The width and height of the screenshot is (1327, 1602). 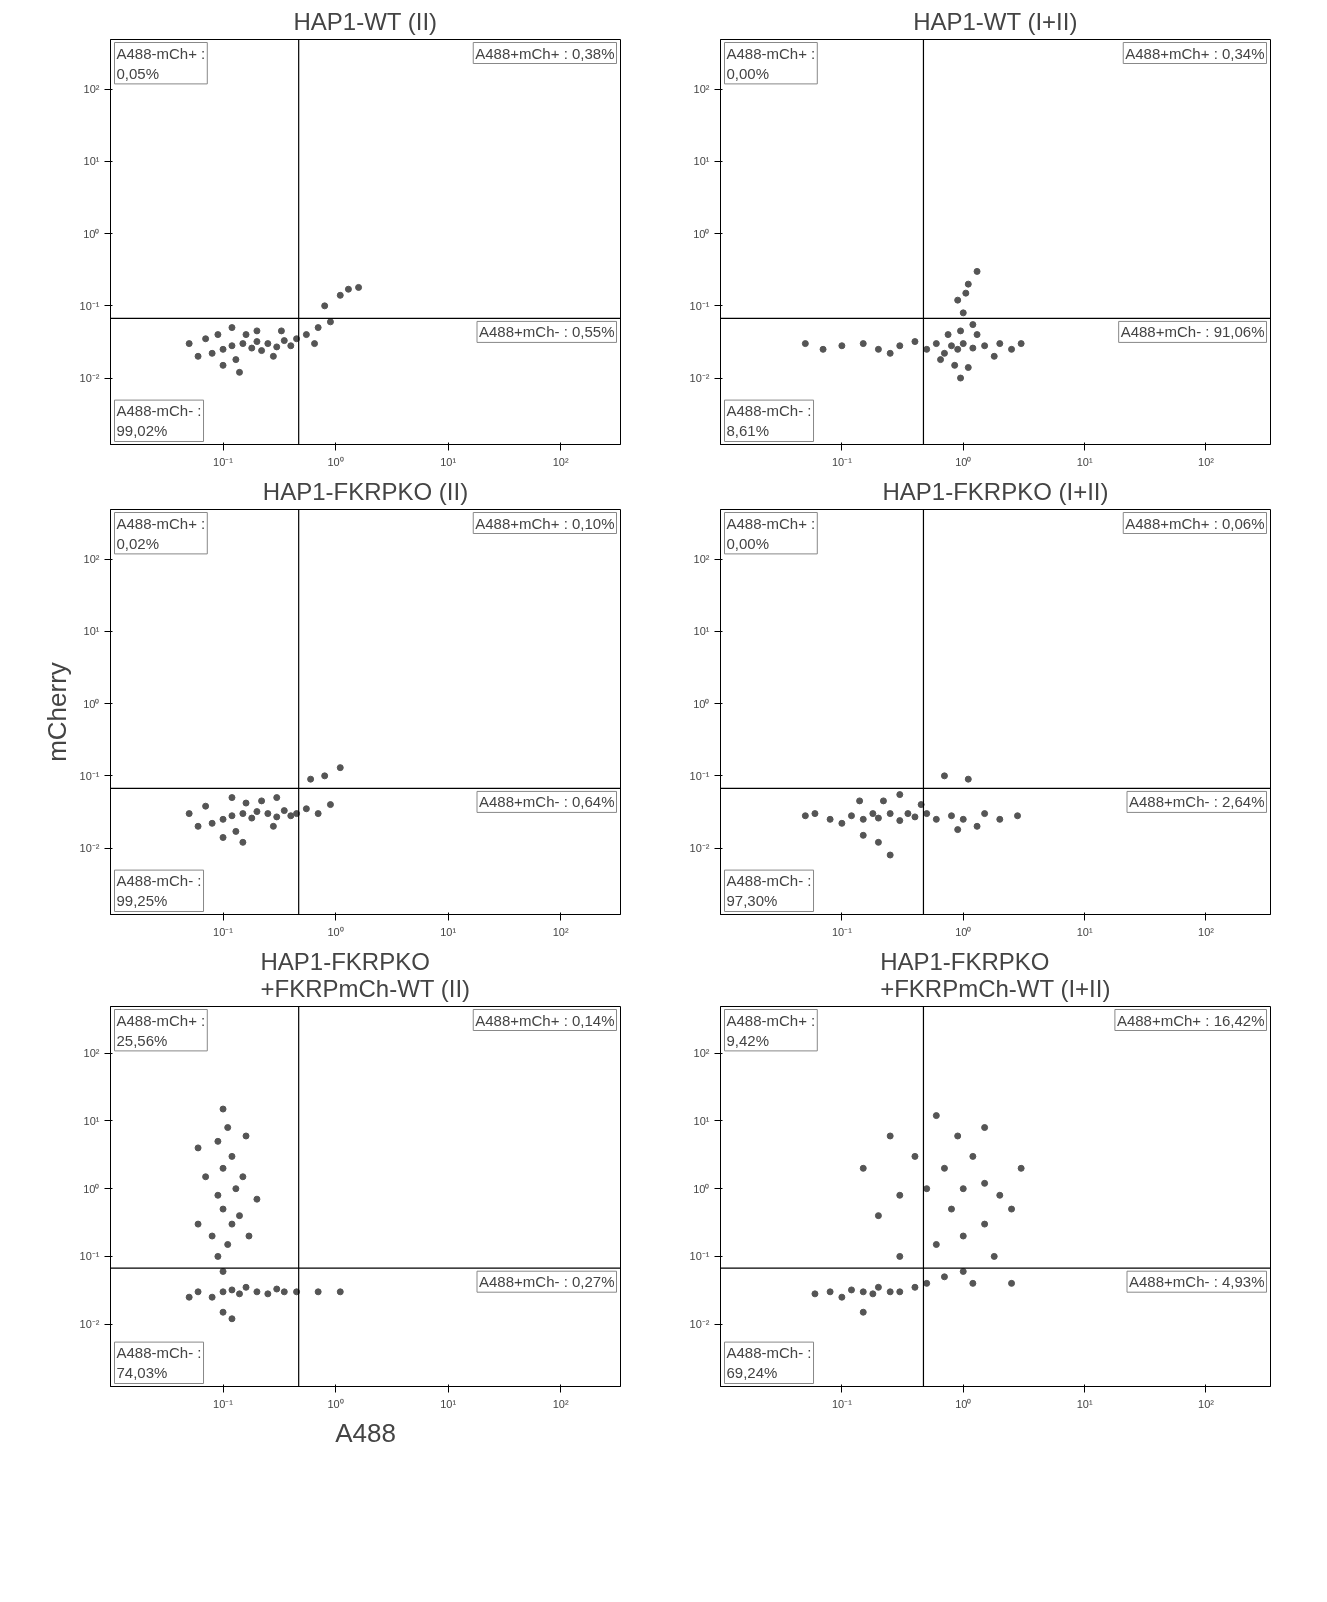 I want to click on annotation: A488+mCh+ : 0,06%, so click(x=1195, y=523).